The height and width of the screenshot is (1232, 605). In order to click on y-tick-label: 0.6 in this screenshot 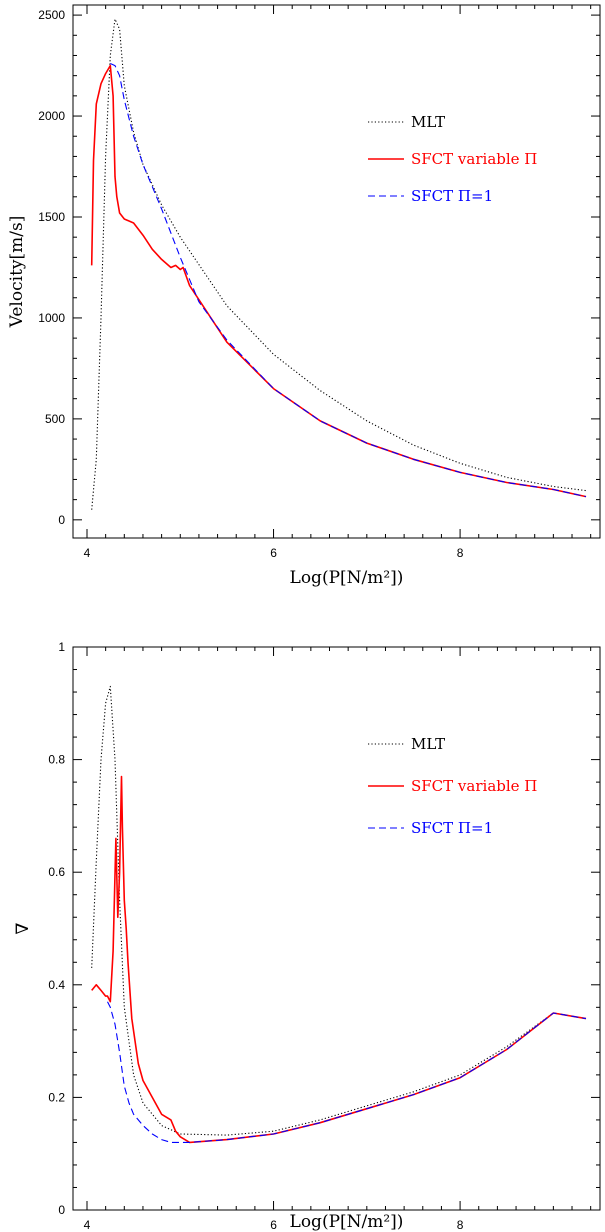, I will do `click(56, 872)`.